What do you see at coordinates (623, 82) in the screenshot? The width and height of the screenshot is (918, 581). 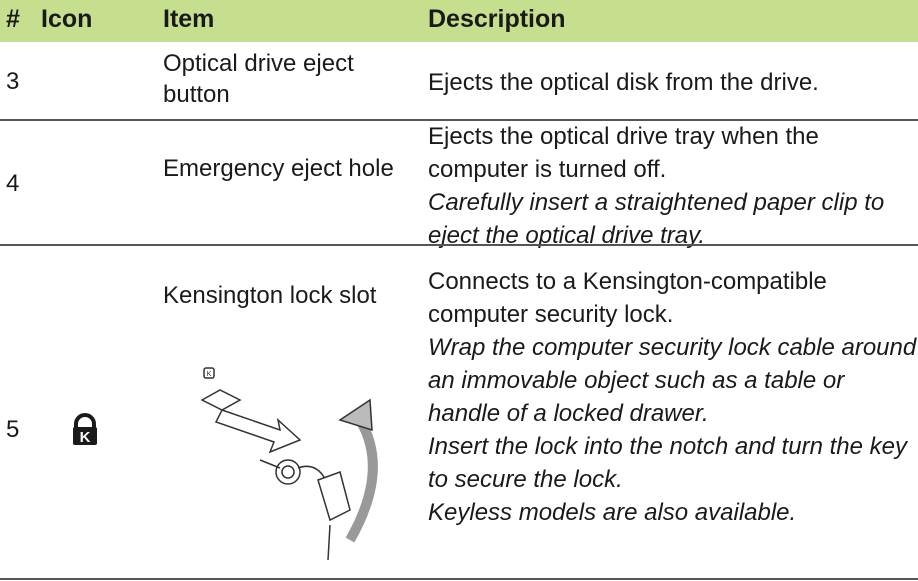 I see `description-text: Ejects the optical disk from the drive.` at bounding box center [623, 82].